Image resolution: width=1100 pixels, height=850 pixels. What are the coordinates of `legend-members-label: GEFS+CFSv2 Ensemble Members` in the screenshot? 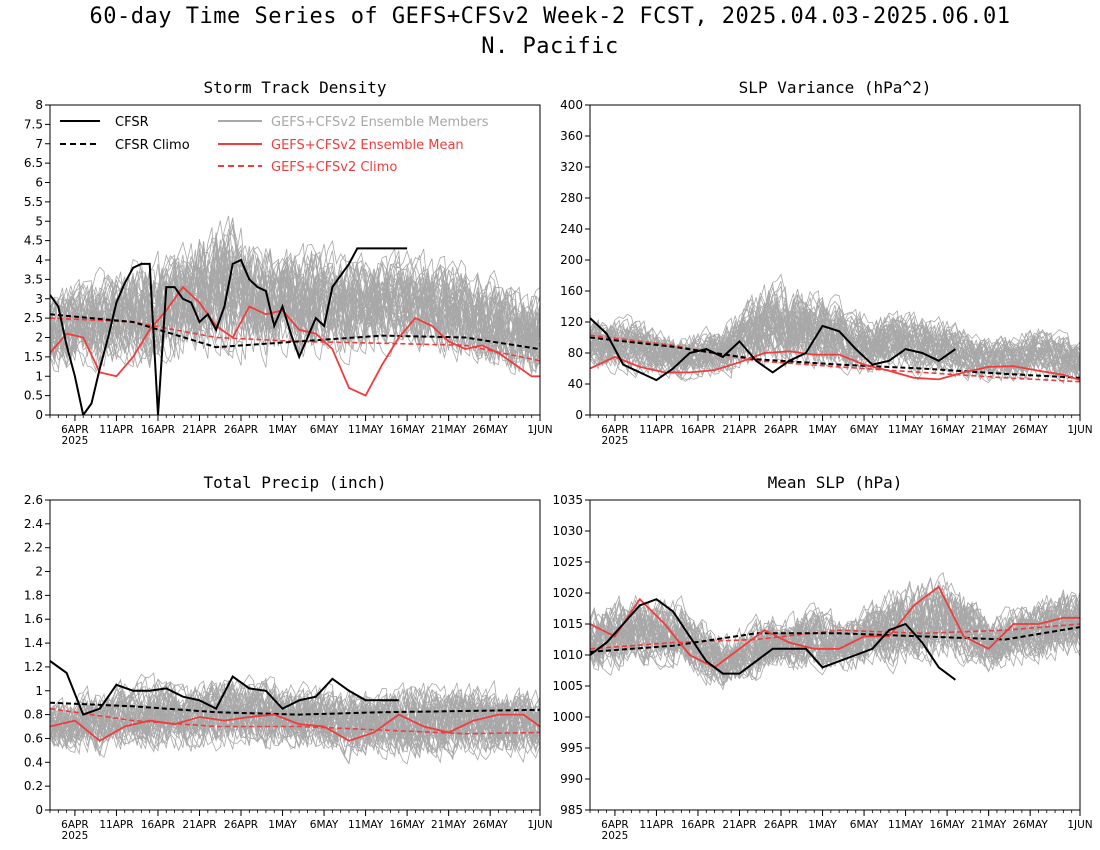 It's located at (380, 122).